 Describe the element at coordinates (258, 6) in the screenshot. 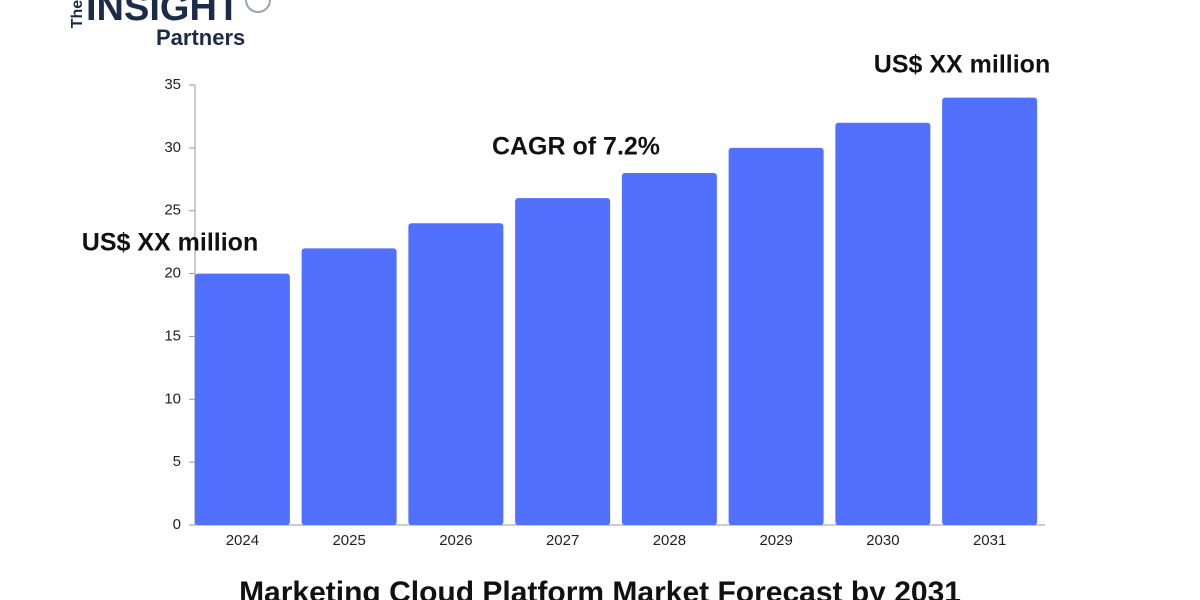

I see `logo-icon` at that location.